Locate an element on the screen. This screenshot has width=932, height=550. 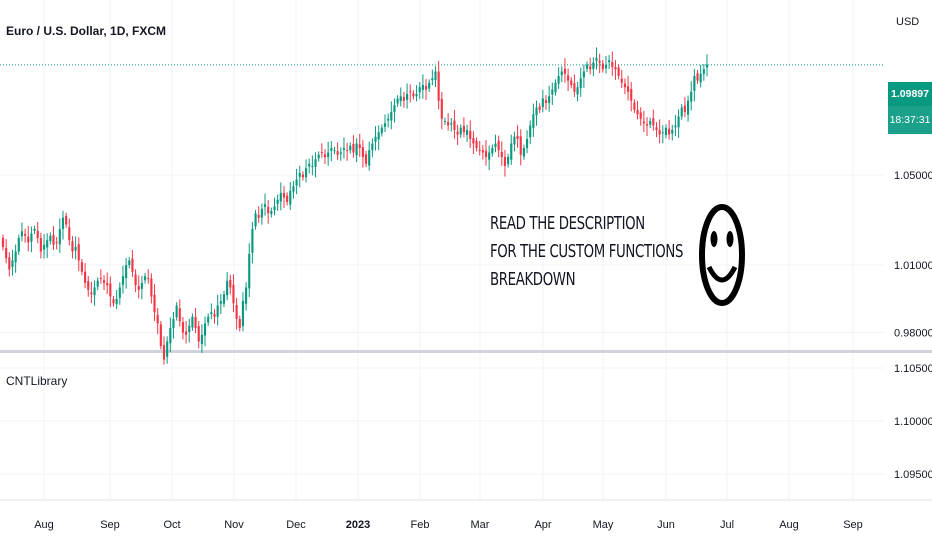
price-axis-label: 1.01000 is located at coordinates (913, 266).